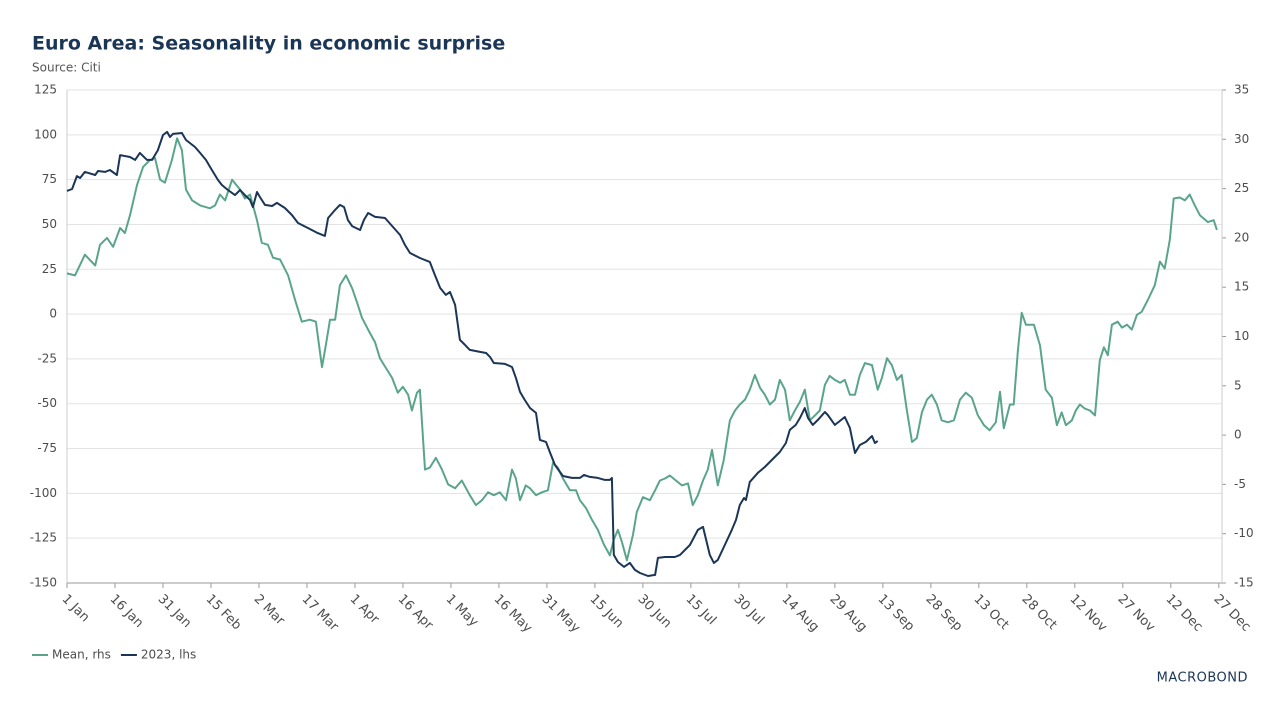  Describe the element at coordinates (848, 613) in the screenshot. I see `x-tick-label: 29 Aug` at that location.